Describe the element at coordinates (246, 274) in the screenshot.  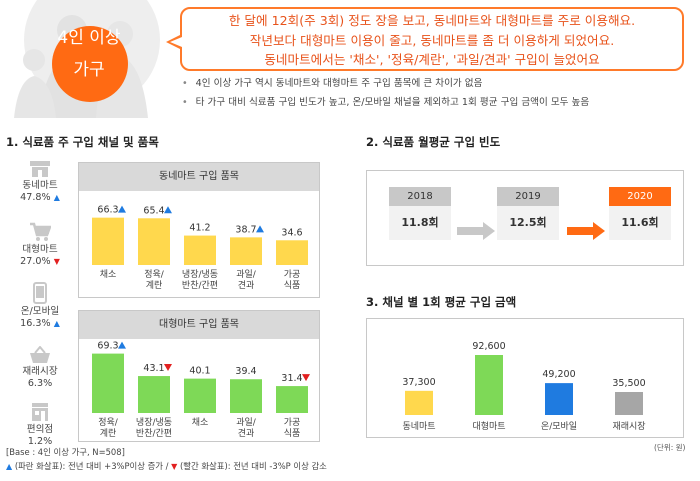
I see `category-label: 과일/` at that location.